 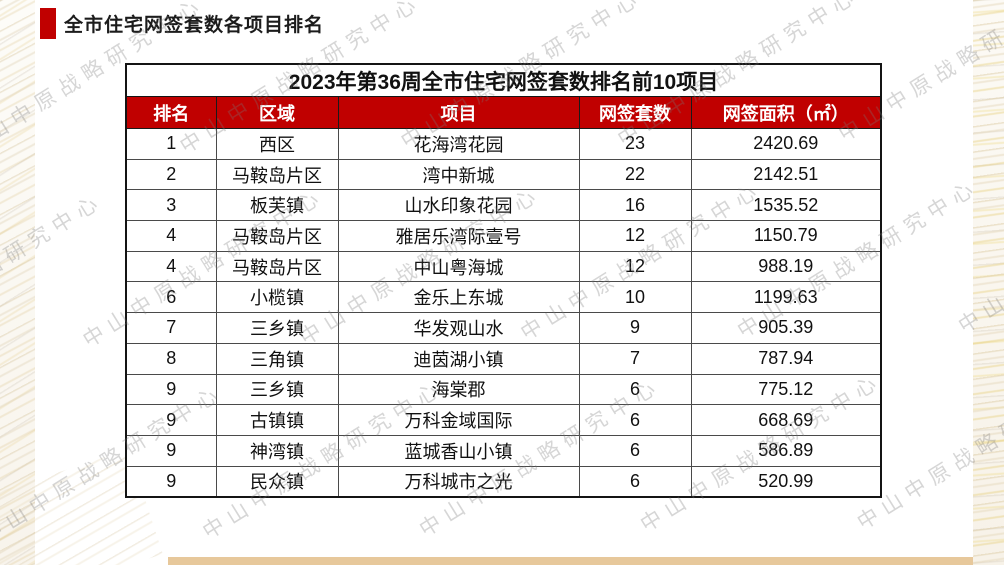 I want to click on cell-units: 7, so click(x=635, y=358).